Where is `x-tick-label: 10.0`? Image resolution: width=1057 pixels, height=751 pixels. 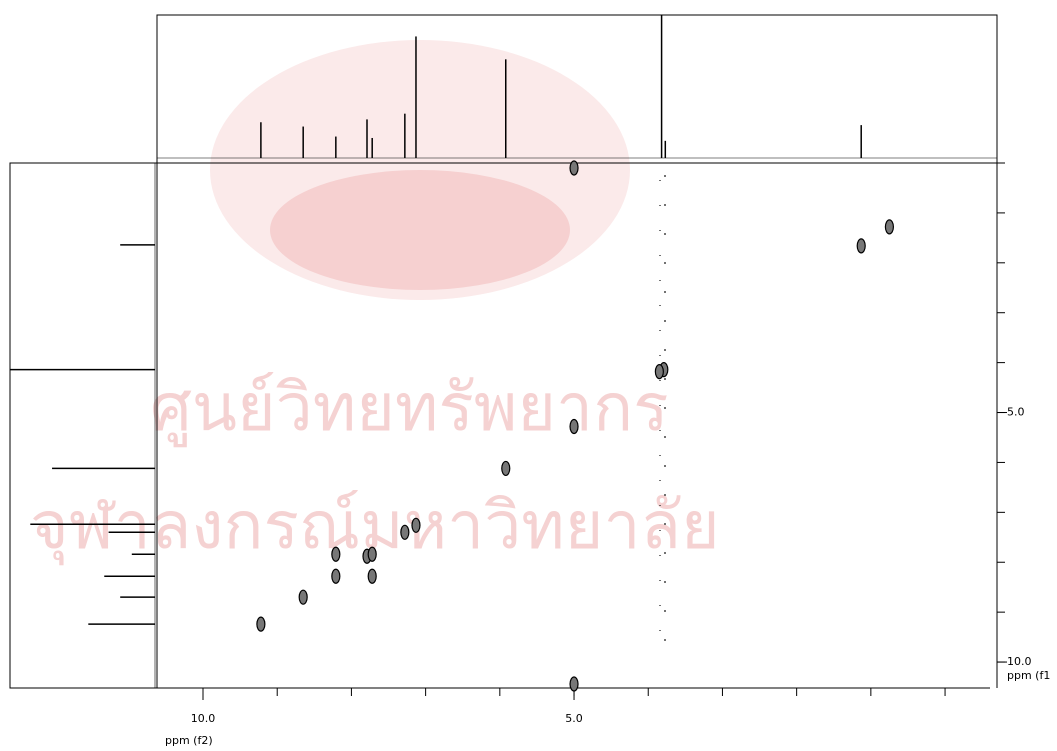 x-tick-label: 10.0 is located at coordinates (203, 718).